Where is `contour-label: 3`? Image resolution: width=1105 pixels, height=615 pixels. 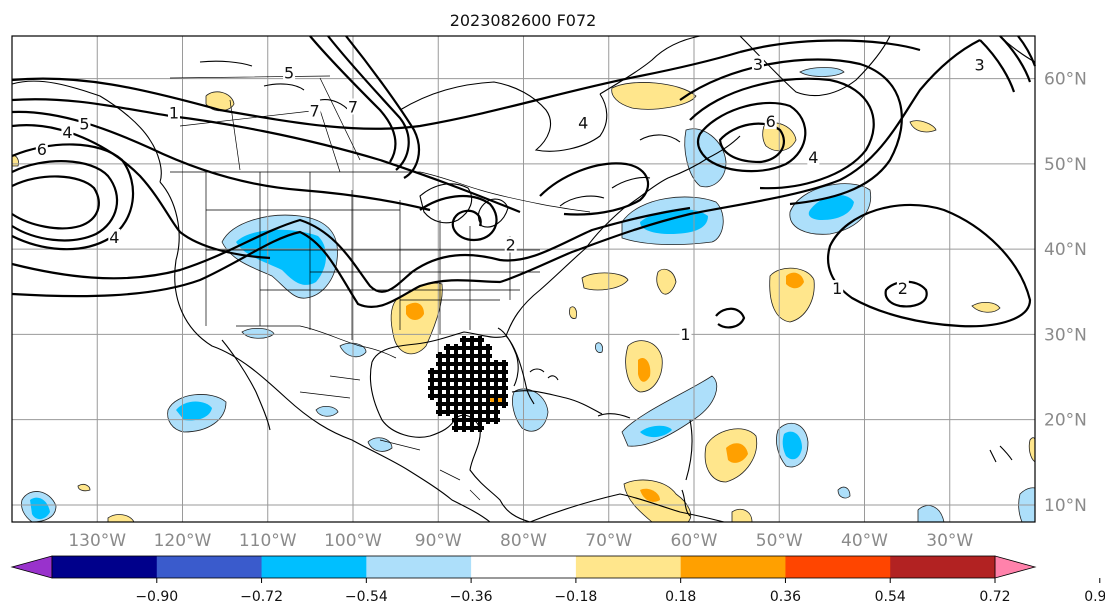 contour-label: 3 is located at coordinates (758, 64).